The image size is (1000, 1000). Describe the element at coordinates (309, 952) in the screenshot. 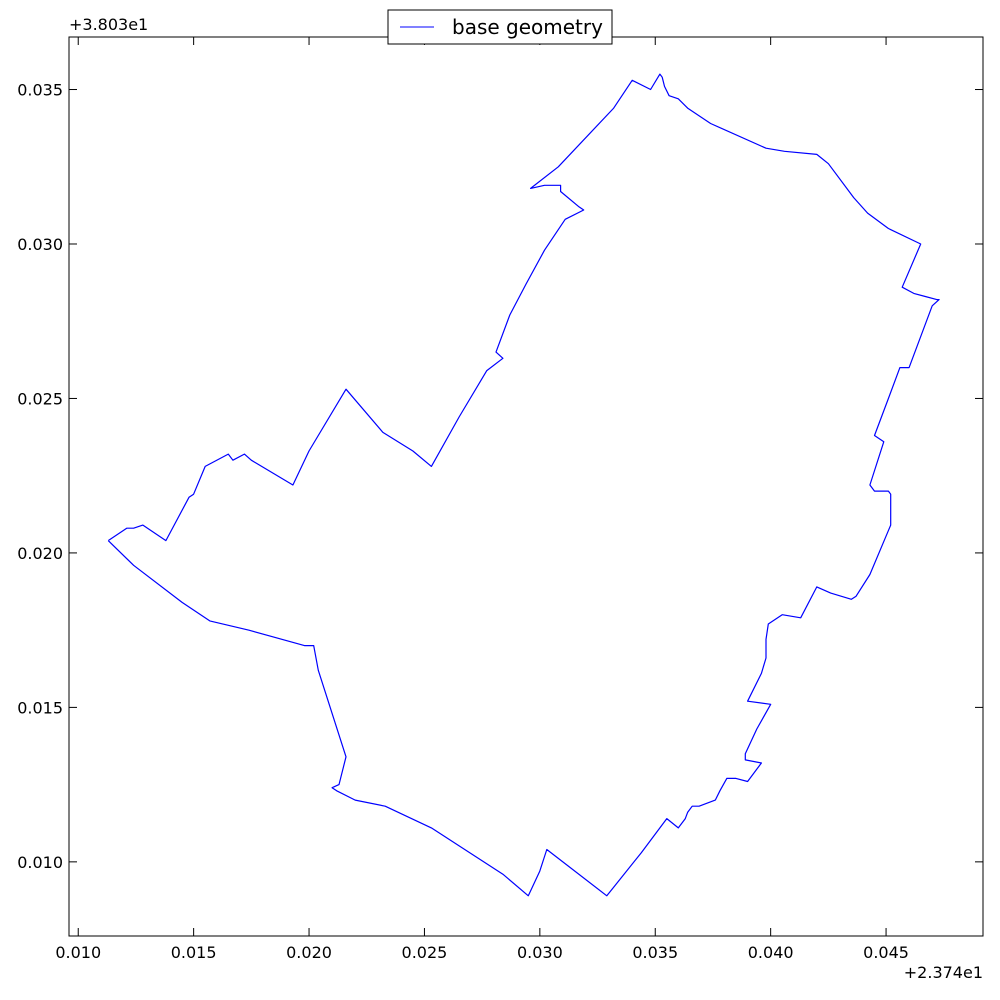

I see `x-tick-label: 0.020` at that location.